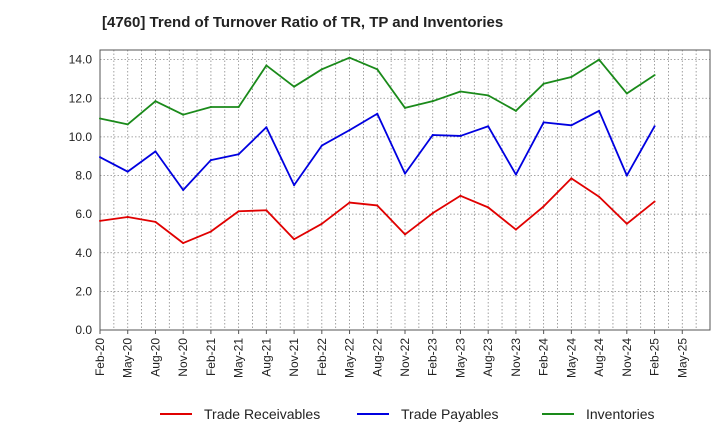  Describe the element at coordinates (377, 357) in the screenshot. I see `x-tick-label: Aug-22` at that location.